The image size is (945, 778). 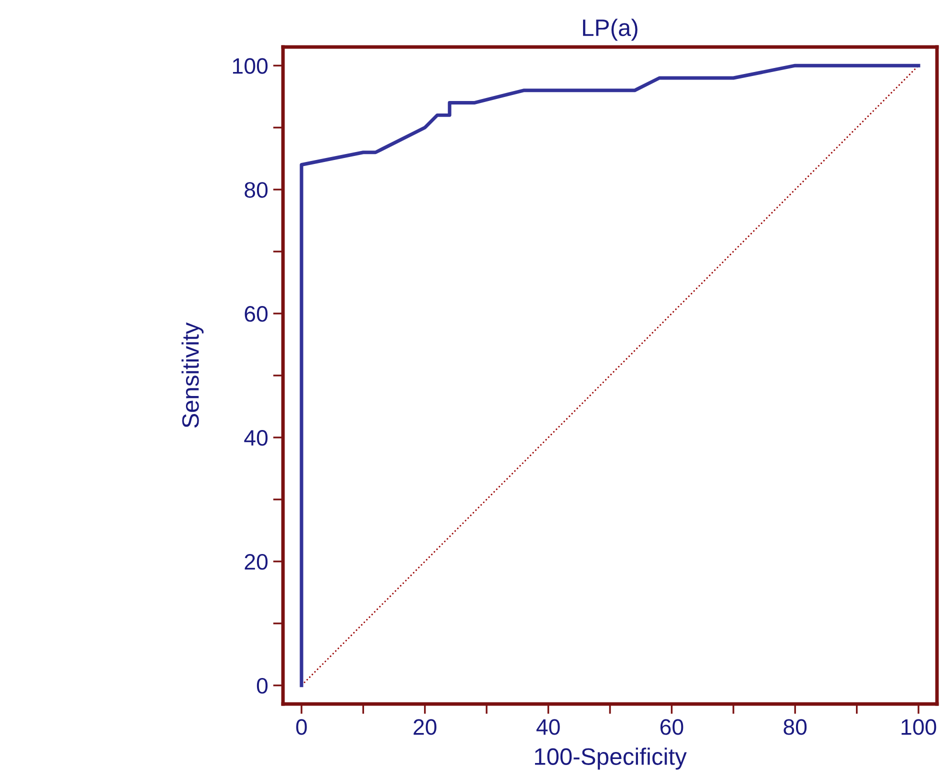 I want to click on y-tick-label: 100, so click(x=250, y=66).